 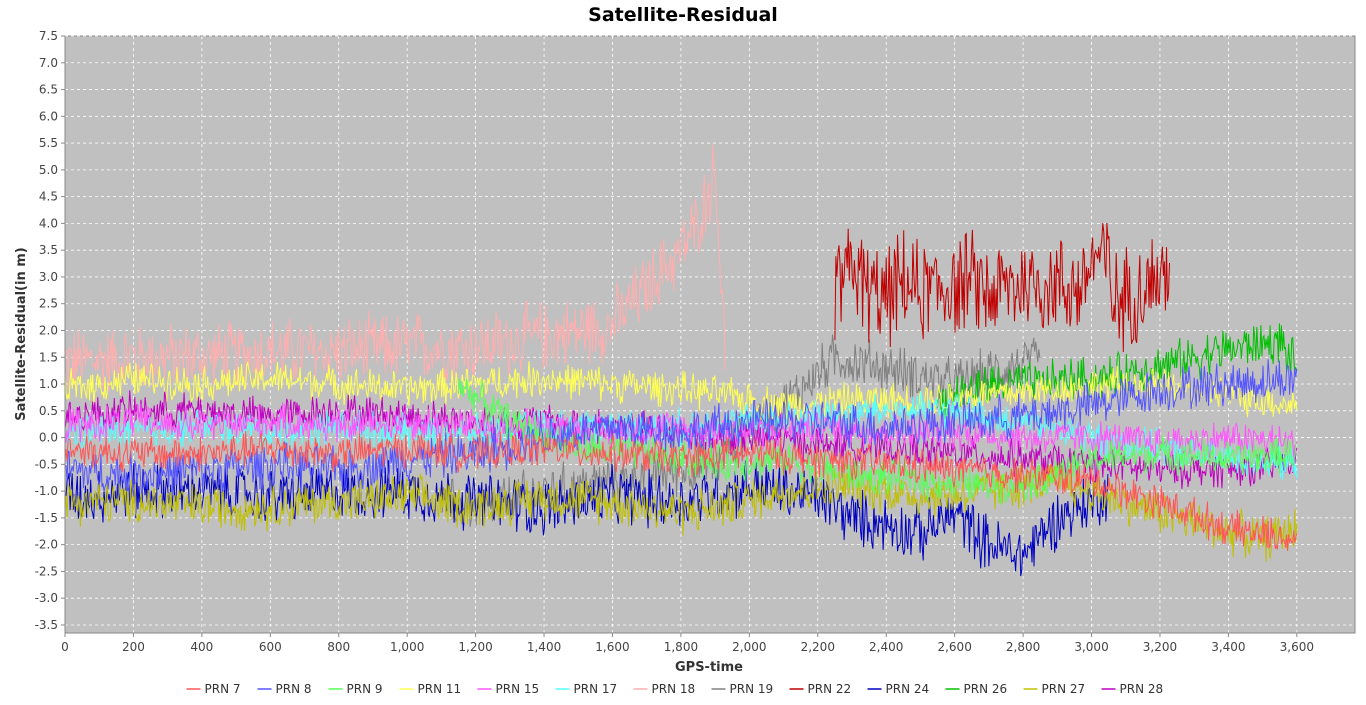 What do you see at coordinates (46, 545) in the screenshot?
I see `y-tick-label: -2.0` at bounding box center [46, 545].